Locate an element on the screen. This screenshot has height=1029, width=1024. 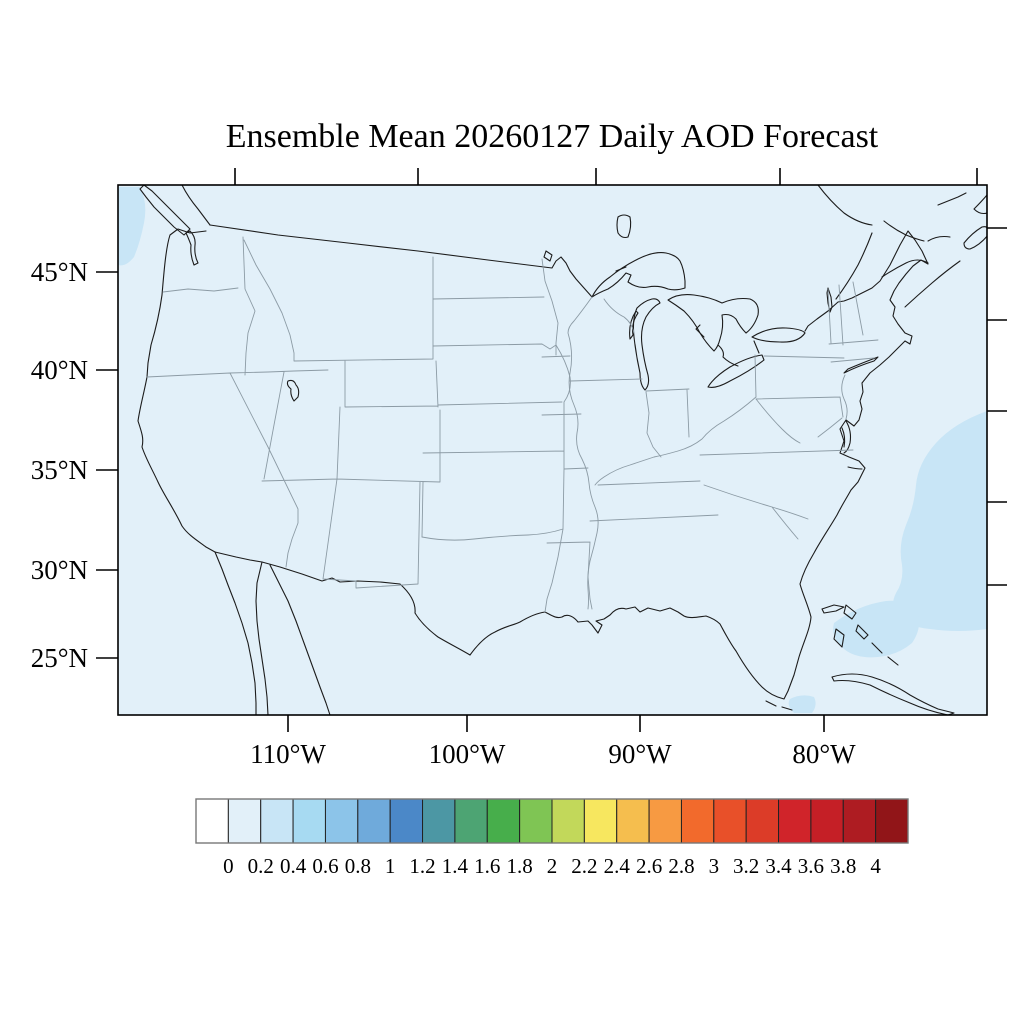
colorbar-tick-label: 1 is located at coordinates (390, 866).